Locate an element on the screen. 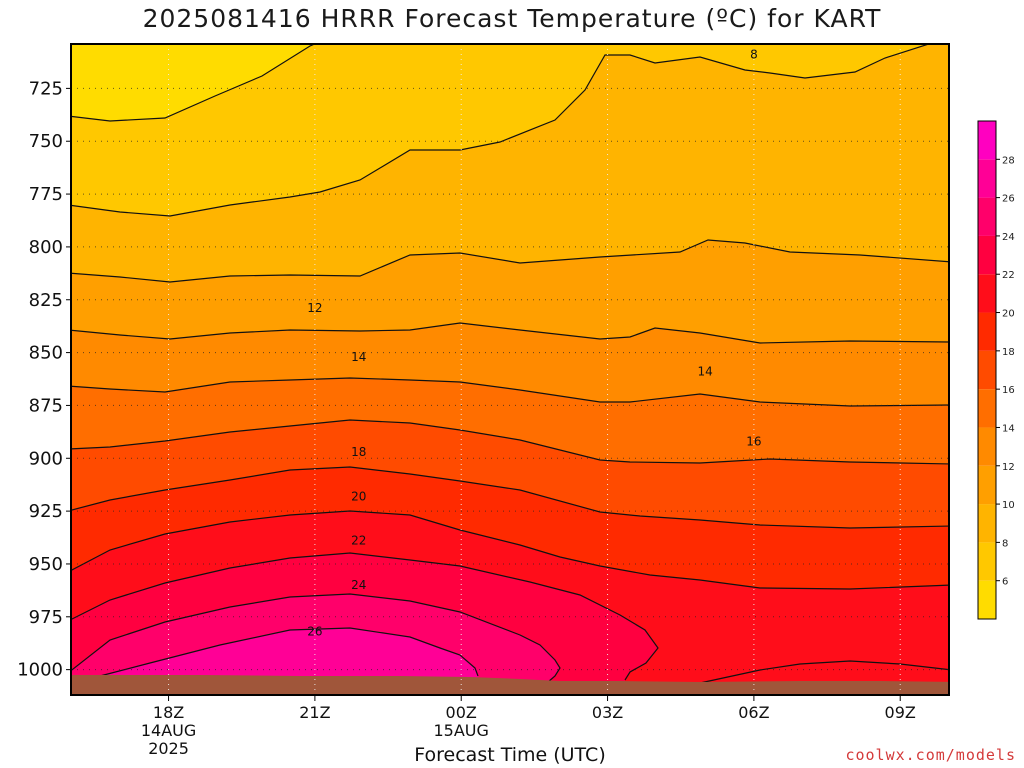 The width and height of the screenshot is (1024, 768). x-tick-date: 15AUG is located at coordinates (461, 730).